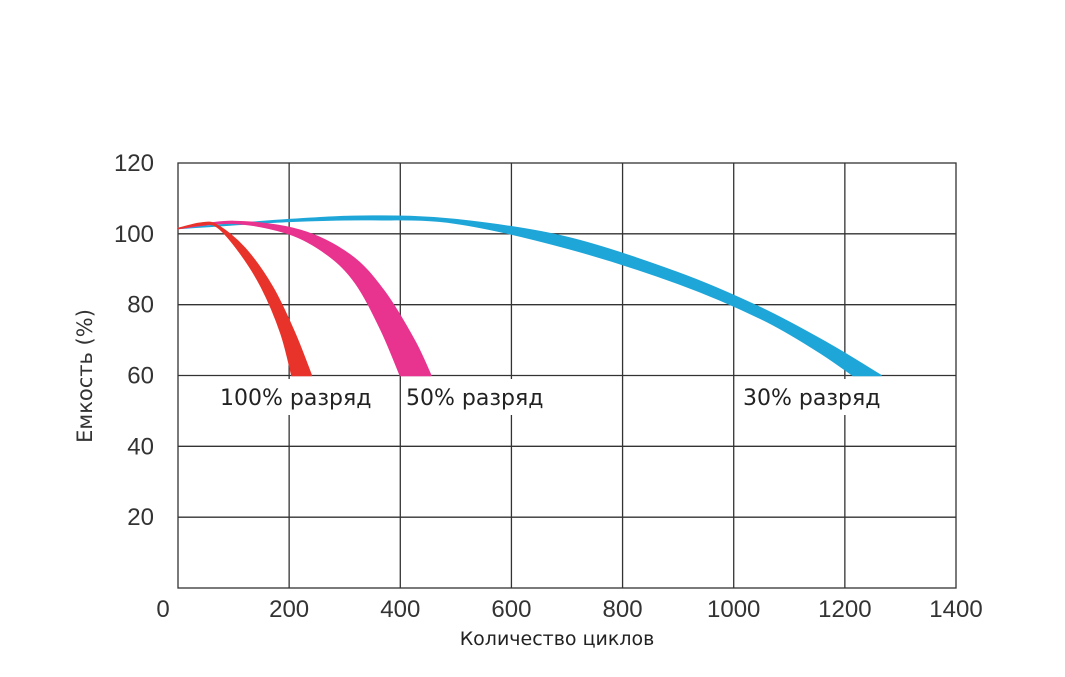 The height and width of the screenshot is (677, 1065). Describe the element at coordinates (140, 517) in the screenshot. I see `y-tick-label: 20` at that location.